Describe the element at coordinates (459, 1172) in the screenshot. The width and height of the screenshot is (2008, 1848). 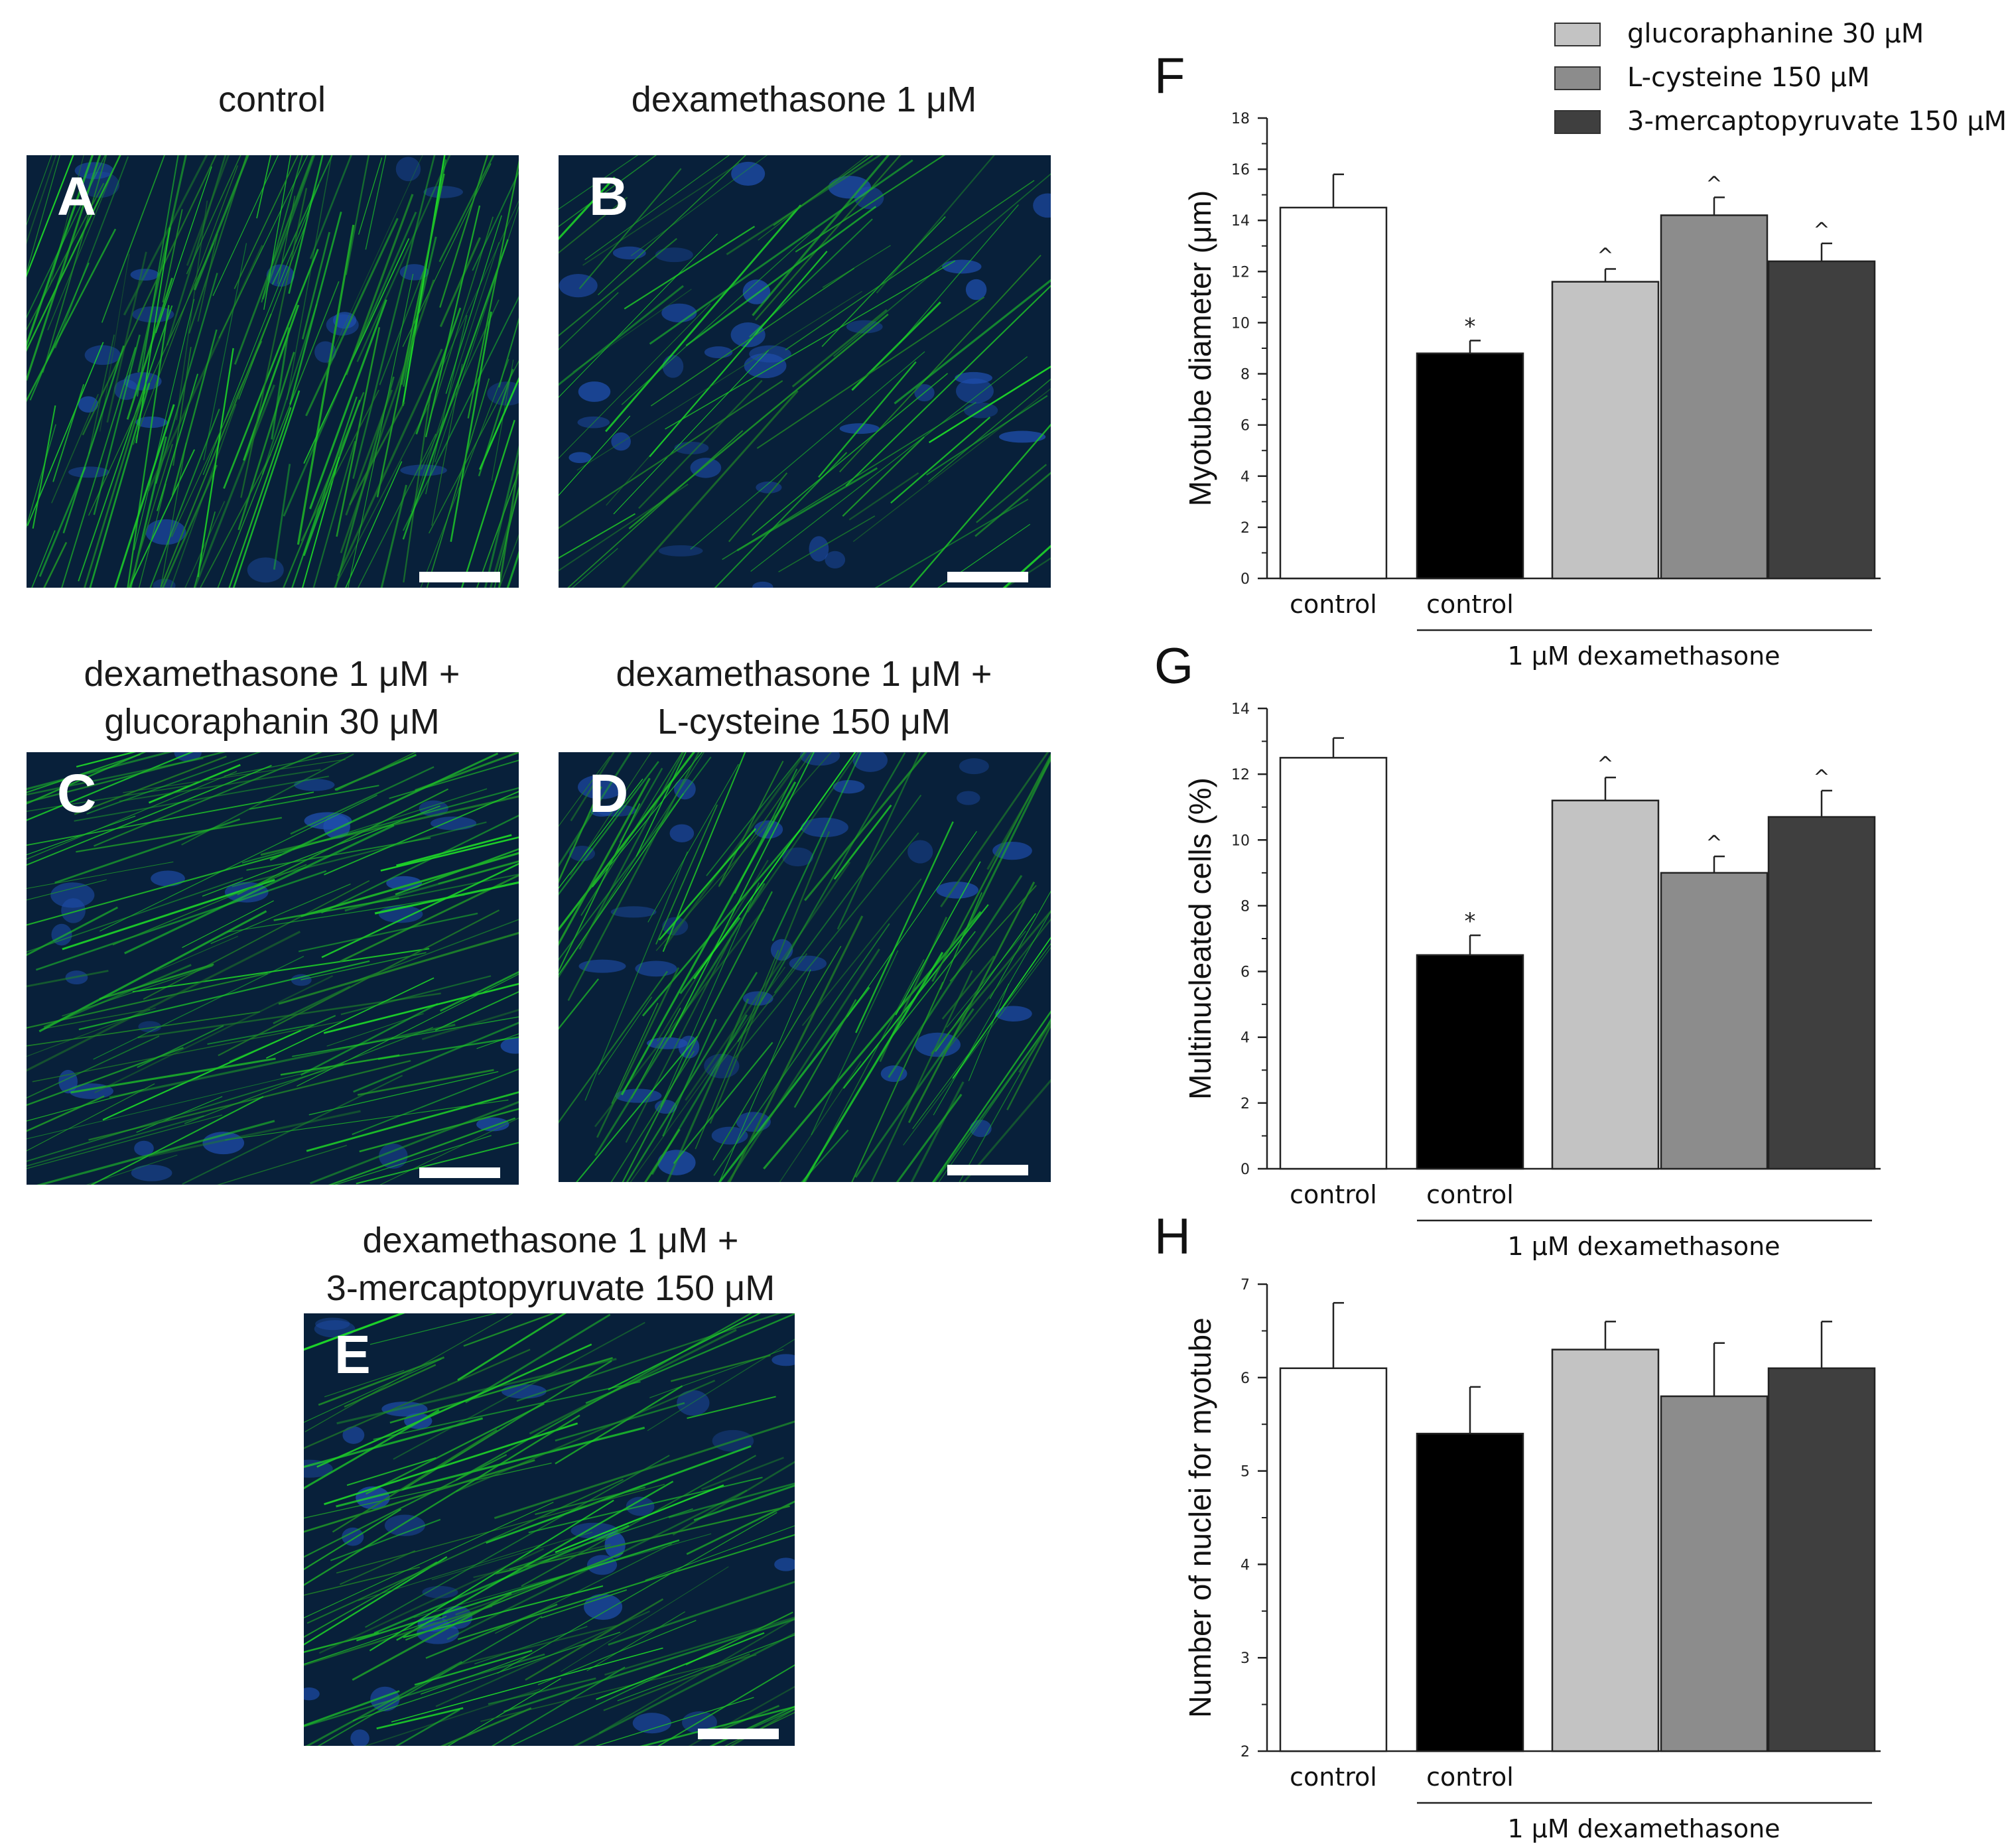
I see `scale-bar` at that location.